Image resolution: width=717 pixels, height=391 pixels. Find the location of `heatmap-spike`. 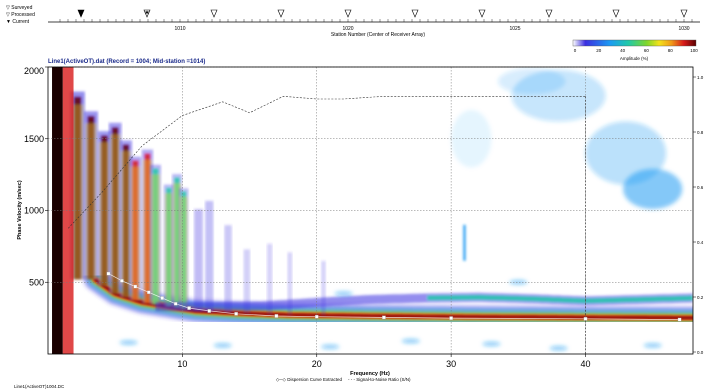

heatmap-spike is located at coordinates (464, 242).